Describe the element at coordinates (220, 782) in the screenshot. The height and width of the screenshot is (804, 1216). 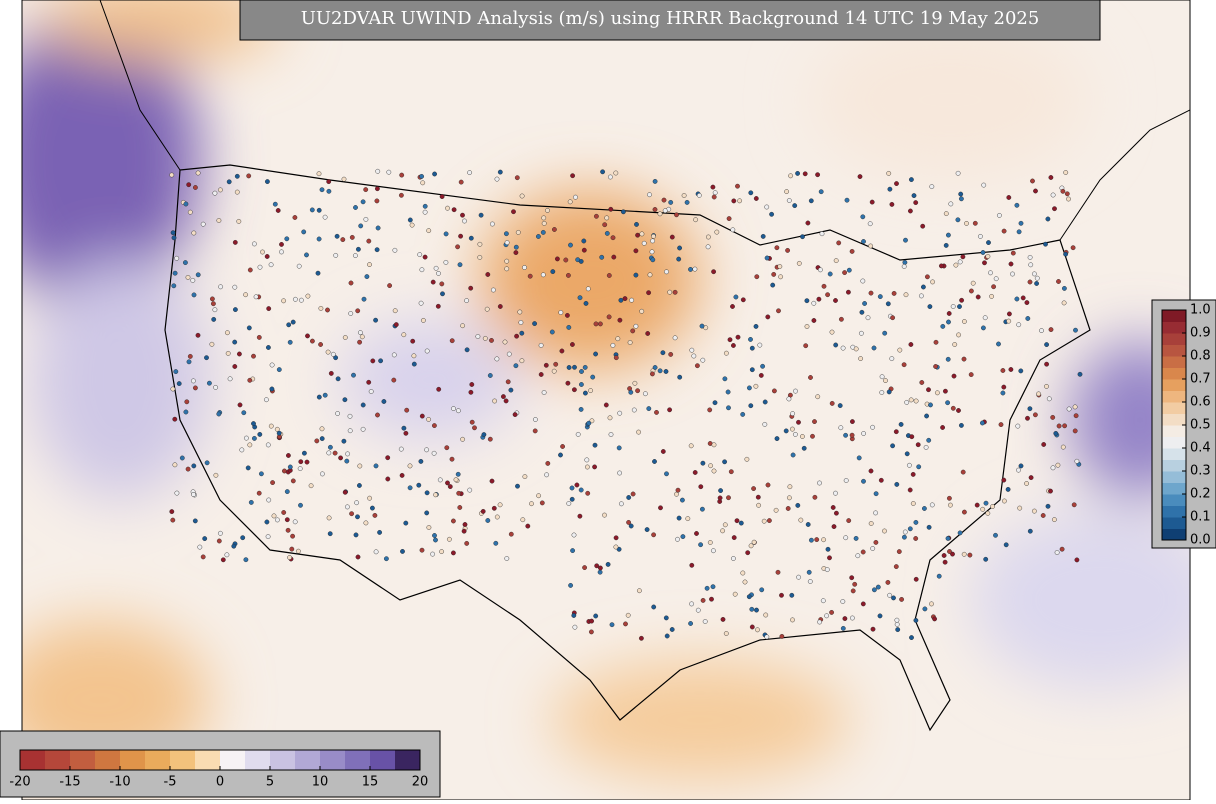
I see `colorbar-tick-label: 0` at that location.